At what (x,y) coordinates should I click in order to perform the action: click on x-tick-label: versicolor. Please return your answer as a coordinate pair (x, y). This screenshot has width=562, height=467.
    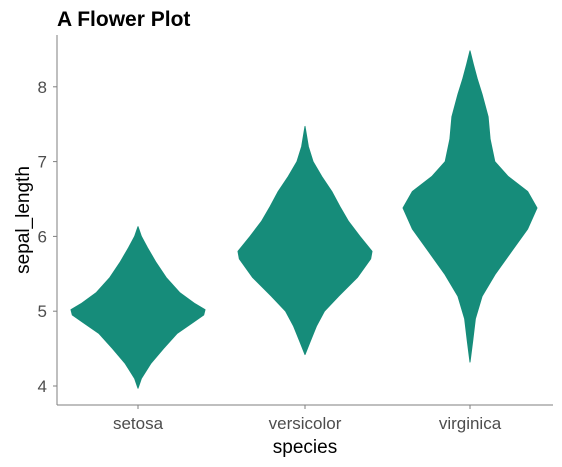
    Looking at the image, I should click on (305, 423).